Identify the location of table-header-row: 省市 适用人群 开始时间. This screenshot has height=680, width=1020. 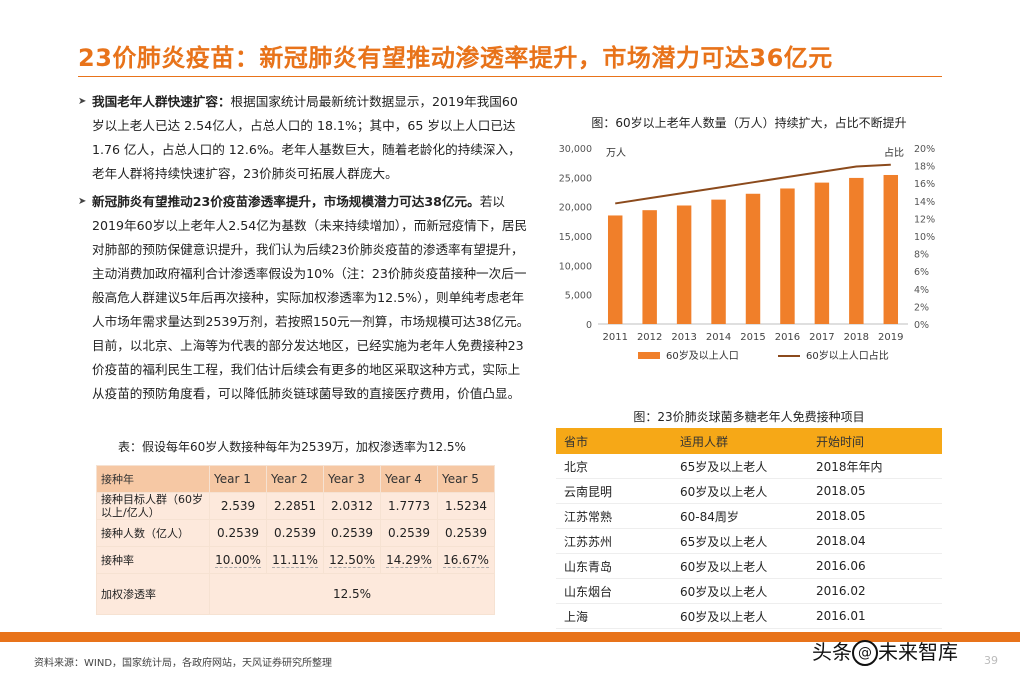
(749, 441).